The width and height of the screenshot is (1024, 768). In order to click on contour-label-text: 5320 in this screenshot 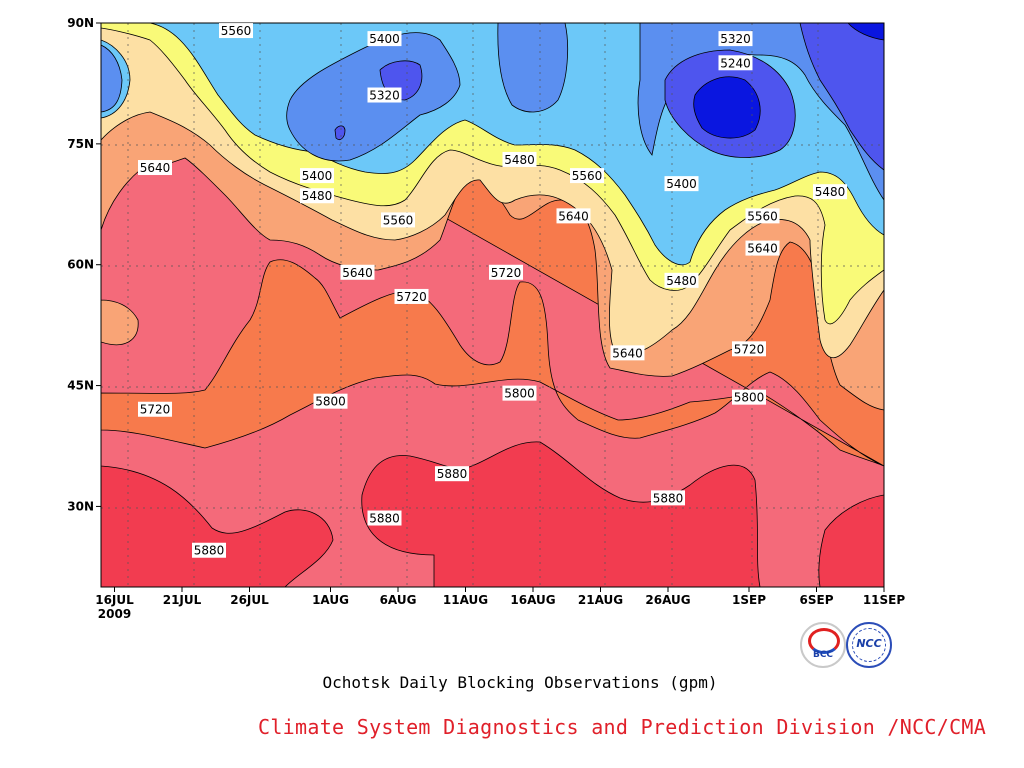, I will do `click(735, 39)`.